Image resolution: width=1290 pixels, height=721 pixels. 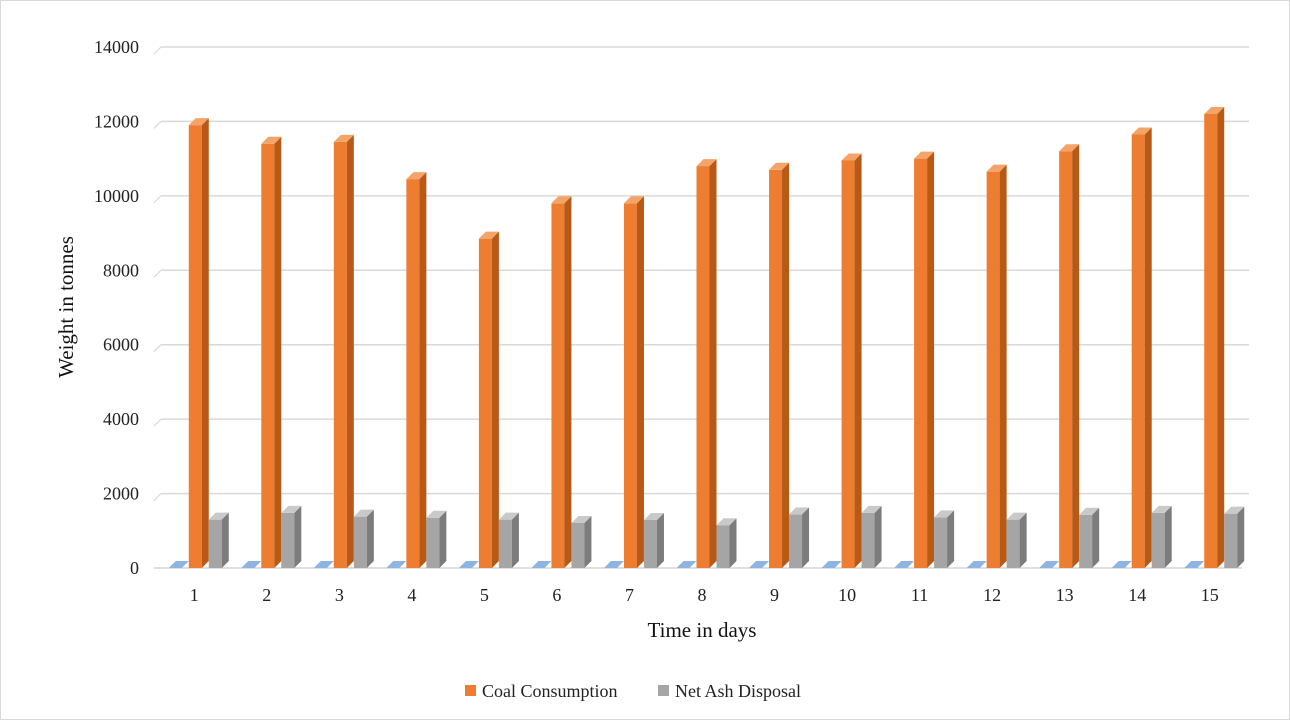 What do you see at coordinates (663, 690) in the screenshot?
I see `legend-swatch-net-ash-disposal` at bounding box center [663, 690].